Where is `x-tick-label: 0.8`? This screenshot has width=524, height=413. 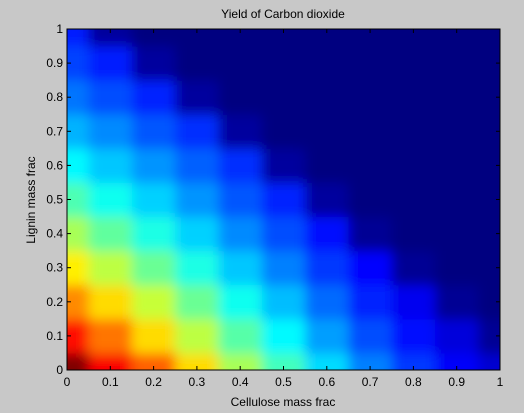
x-tick-label: 0.8 is located at coordinates (413, 382).